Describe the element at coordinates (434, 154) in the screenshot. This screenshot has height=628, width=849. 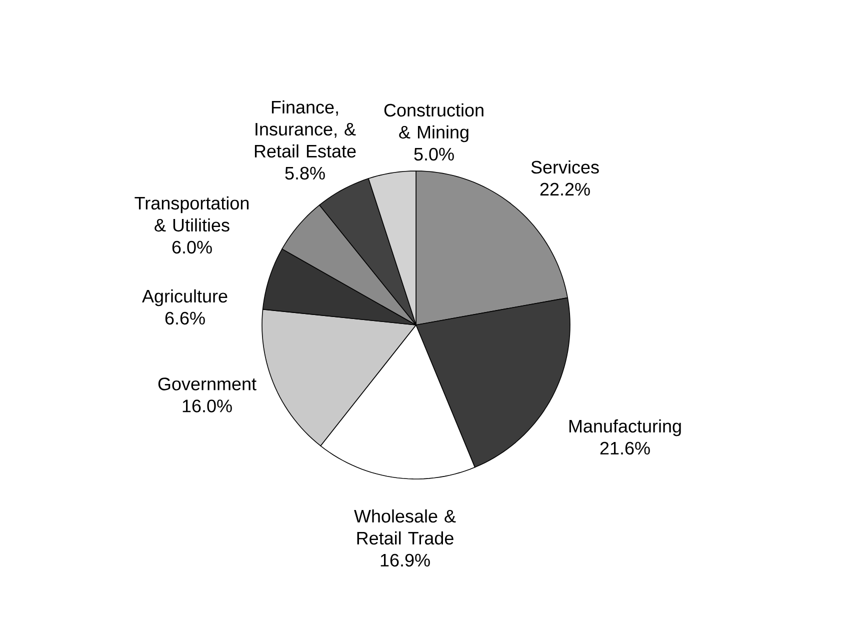
I see `data-label: 5.0%` at that location.